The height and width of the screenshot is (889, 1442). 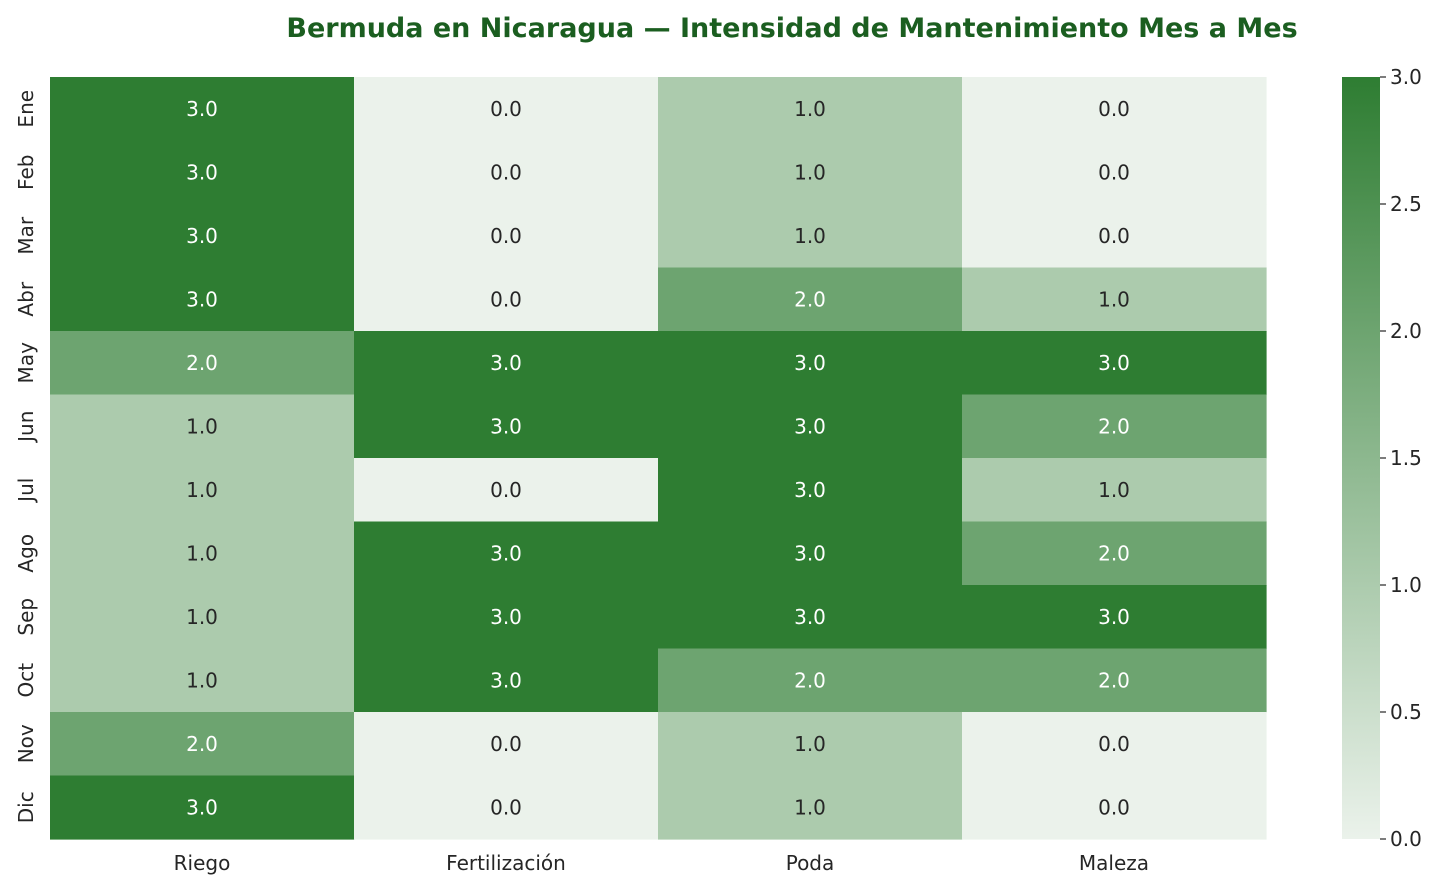 I want to click on colorbar: 0.0 0.5 1.0 1.5 2.0 2.5 3.0, so click(x=1382, y=458).